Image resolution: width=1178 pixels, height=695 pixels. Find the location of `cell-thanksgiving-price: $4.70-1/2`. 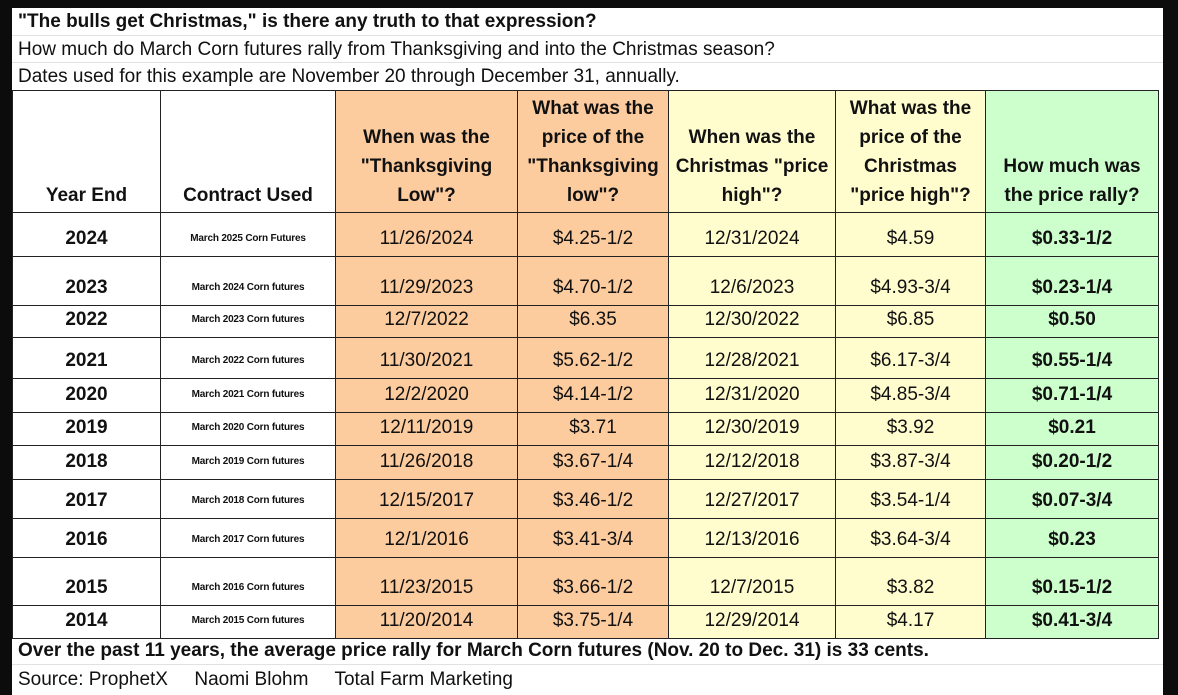

cell-thanksgiving-price: $4.70-1/2 is located at coordinates (593, 281).